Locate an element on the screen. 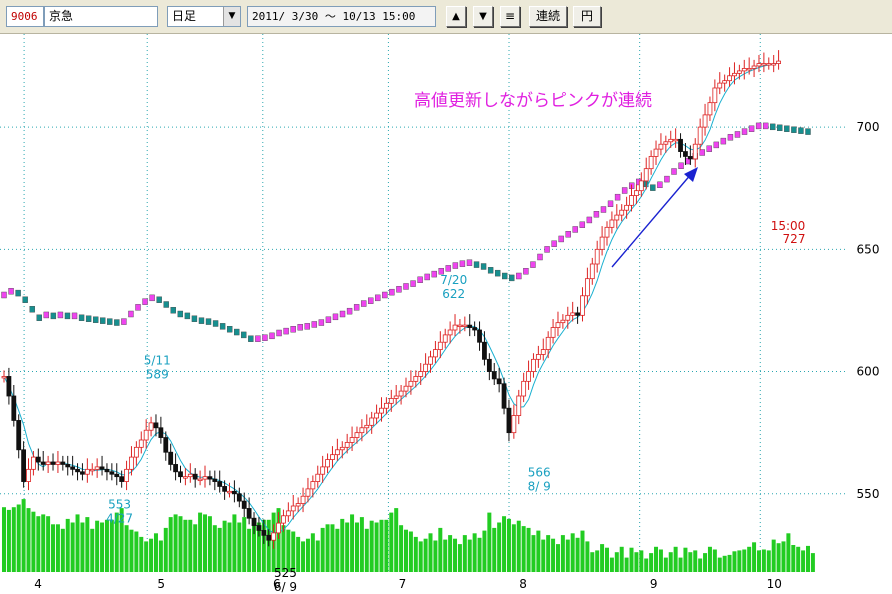  y-tick-label: 600 is located at coordinates (868, 372).